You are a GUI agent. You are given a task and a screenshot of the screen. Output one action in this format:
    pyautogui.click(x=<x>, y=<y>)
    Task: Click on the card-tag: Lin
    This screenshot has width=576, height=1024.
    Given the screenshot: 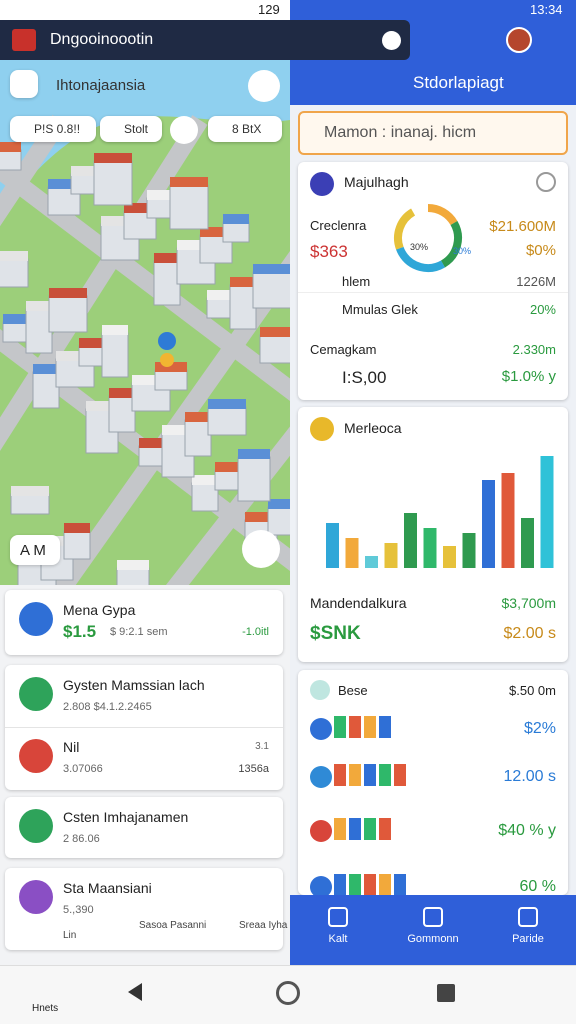 What is the action you would take?
    pyautogui.click(x=70, y=935)
    